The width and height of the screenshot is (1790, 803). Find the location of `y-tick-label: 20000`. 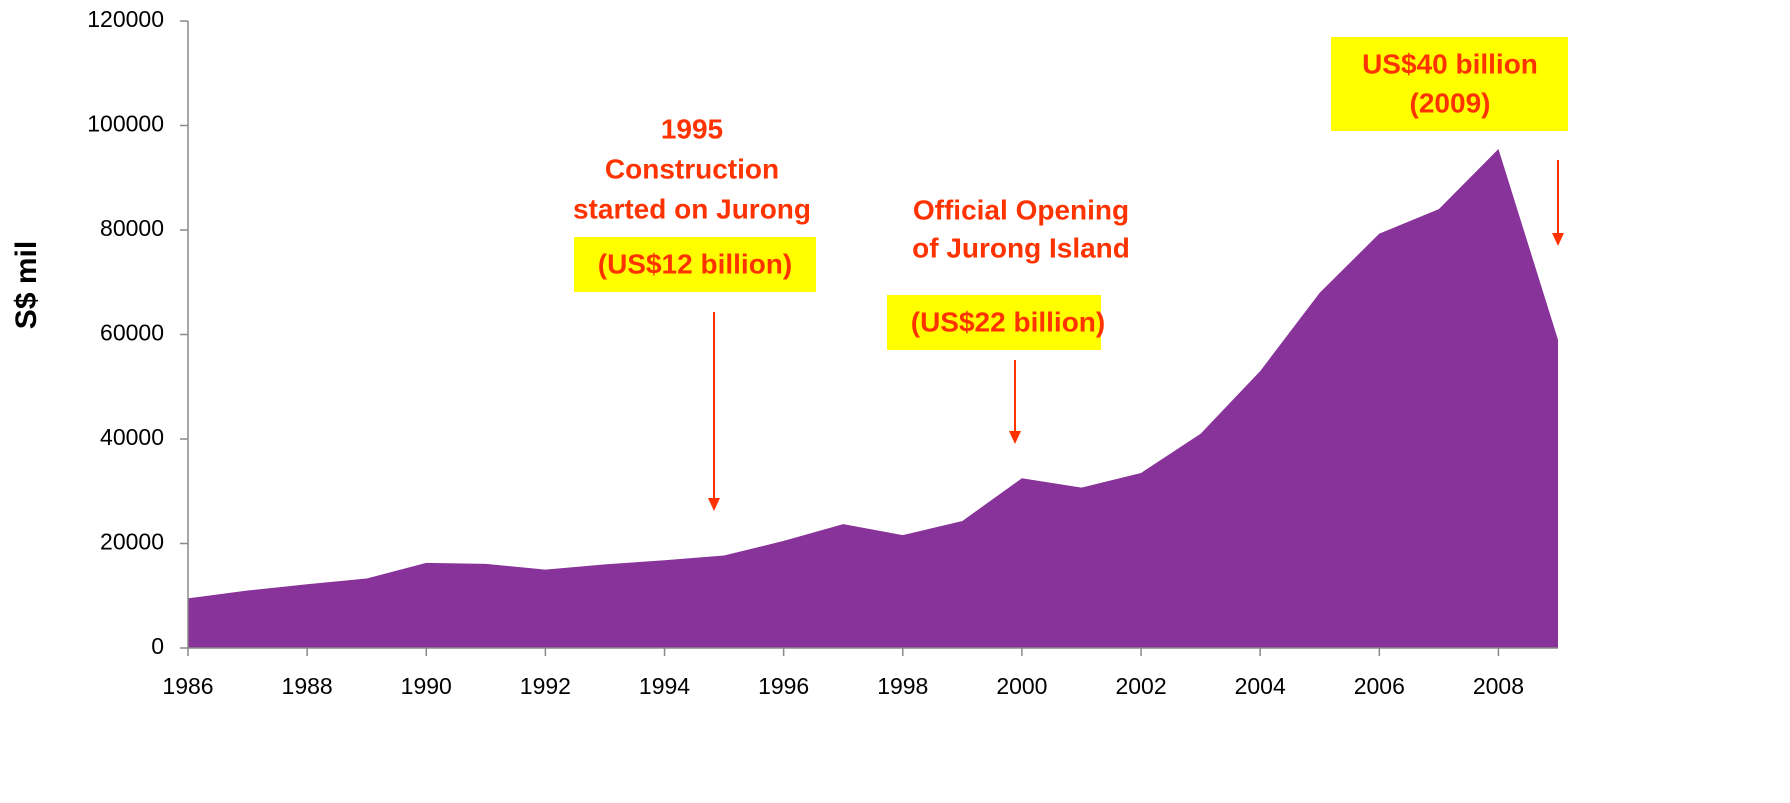

y-tick-label: 20000 is located at coordinates (132, 542).